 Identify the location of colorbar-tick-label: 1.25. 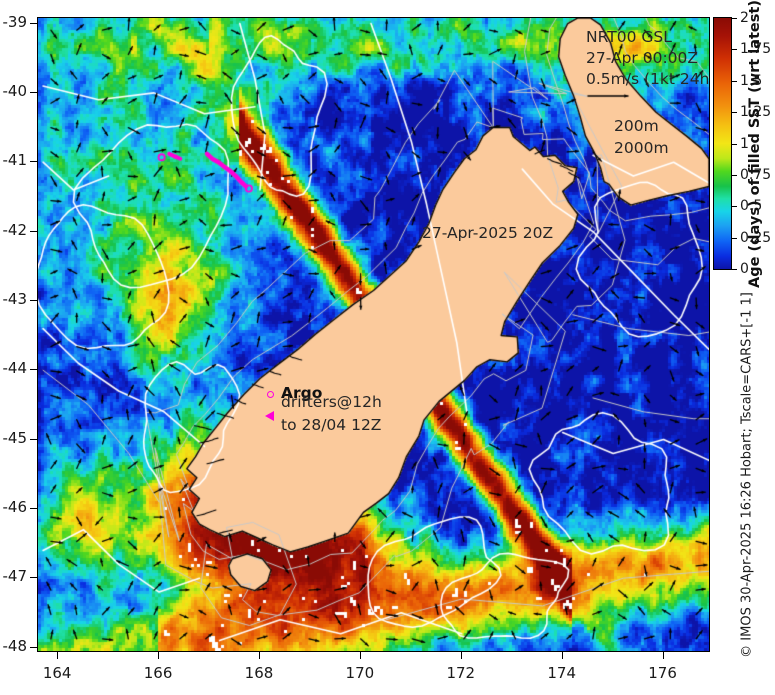
(756, 112).